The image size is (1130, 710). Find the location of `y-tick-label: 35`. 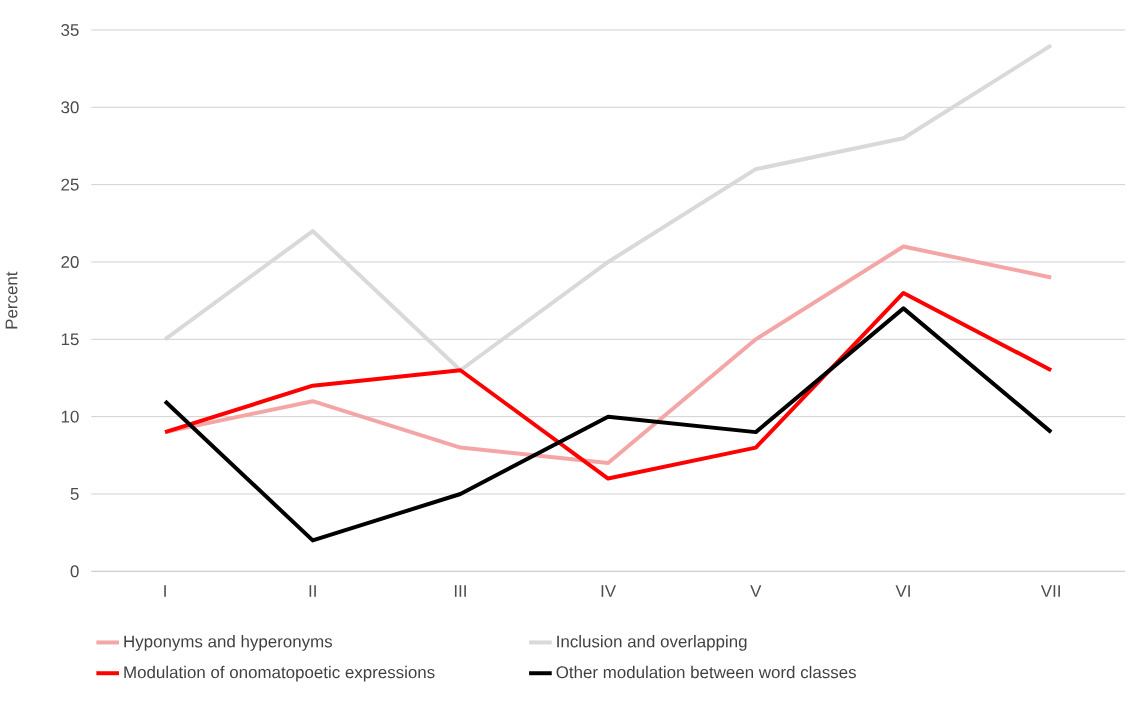

y-tick-label: 35 is located at coordinates (70, 29).